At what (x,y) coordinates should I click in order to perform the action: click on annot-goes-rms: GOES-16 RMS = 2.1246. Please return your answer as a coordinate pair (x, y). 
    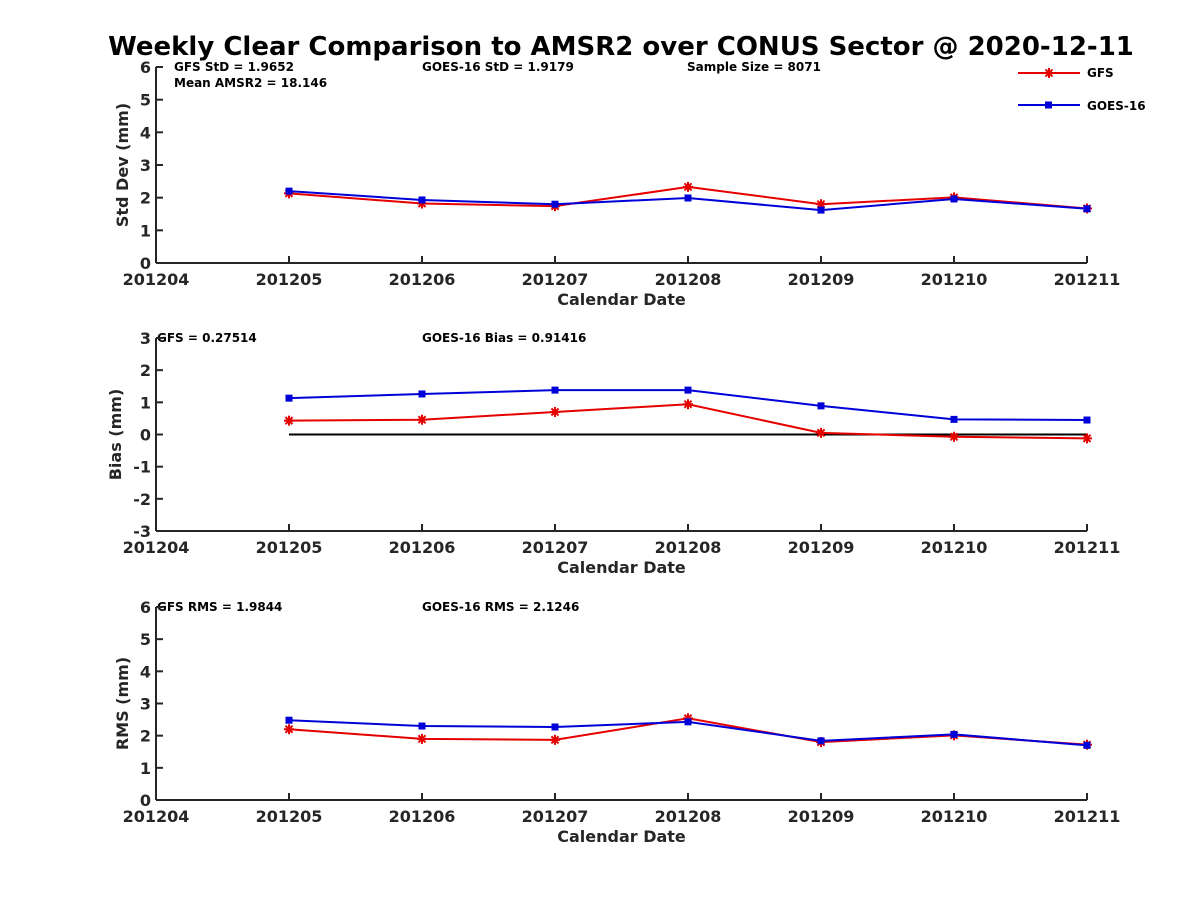
    Looking at the image, I should click on (500, 607).